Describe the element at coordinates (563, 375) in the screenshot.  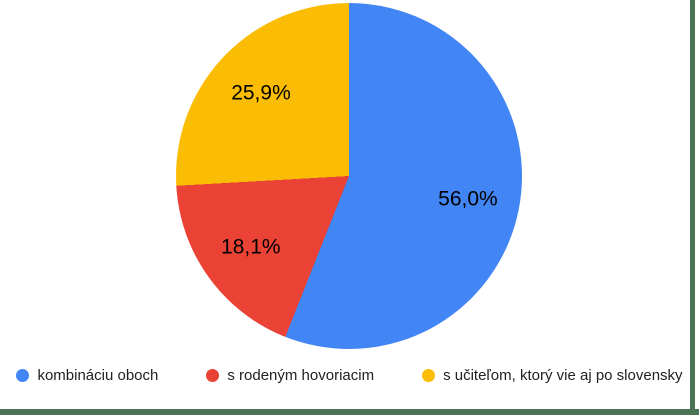
I see `legend-label: s učiteľom, ktorý vie aj po slovensky` at that location.